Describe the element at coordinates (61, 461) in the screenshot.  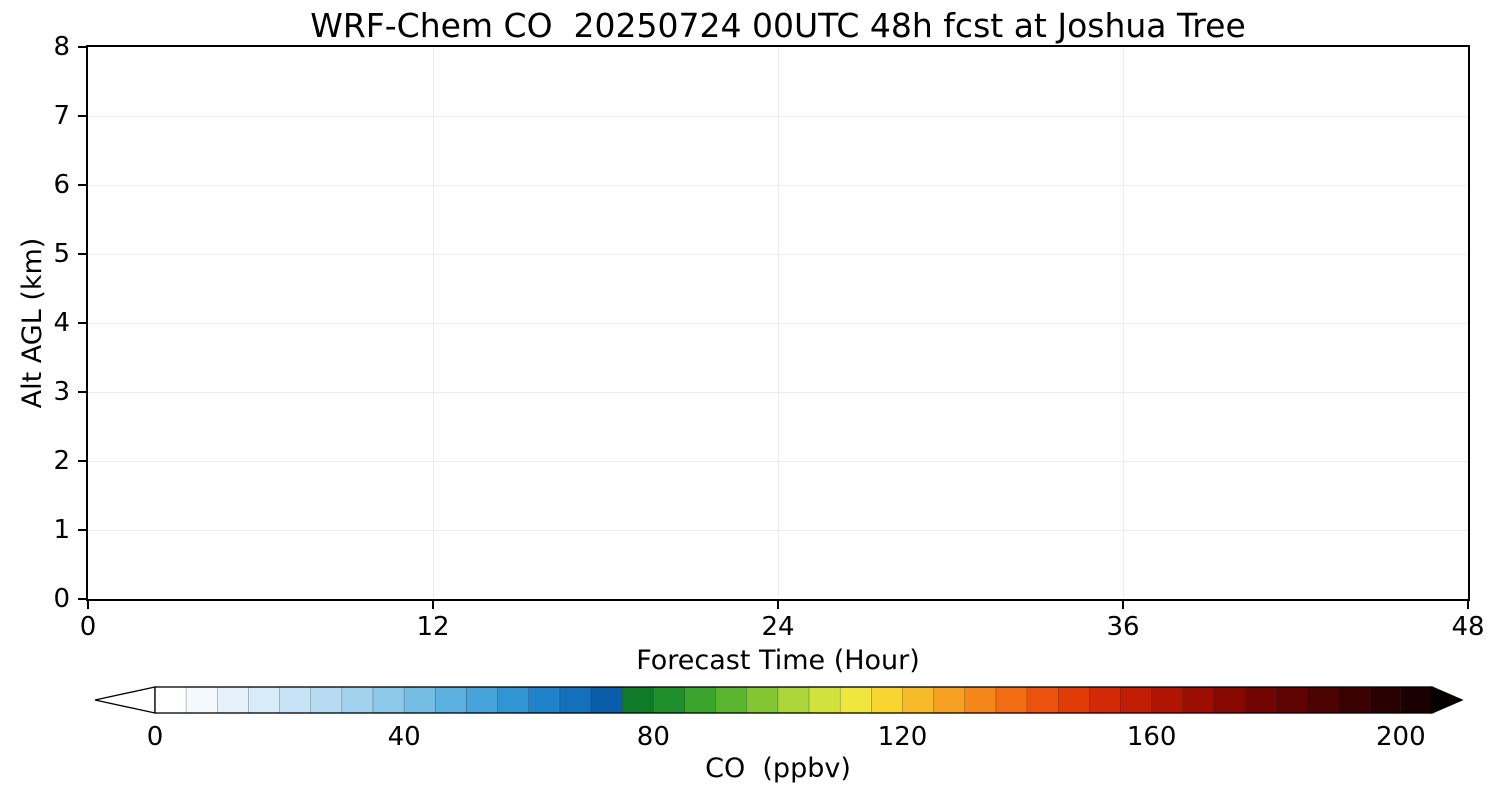
I see `y-tick-label: 2` at that location.